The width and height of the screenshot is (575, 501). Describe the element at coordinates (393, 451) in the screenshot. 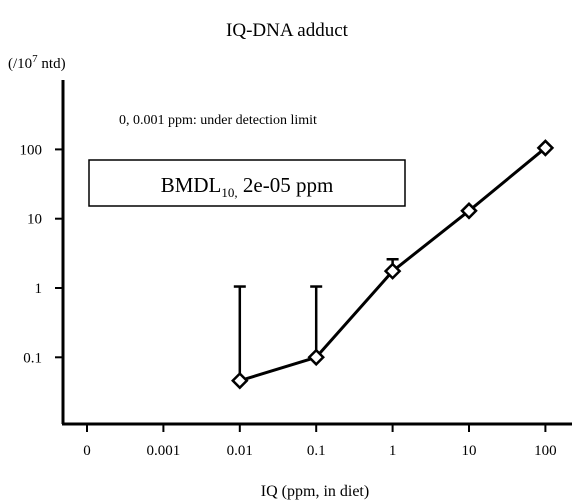

I see `x-tick-label: 1` at that location.